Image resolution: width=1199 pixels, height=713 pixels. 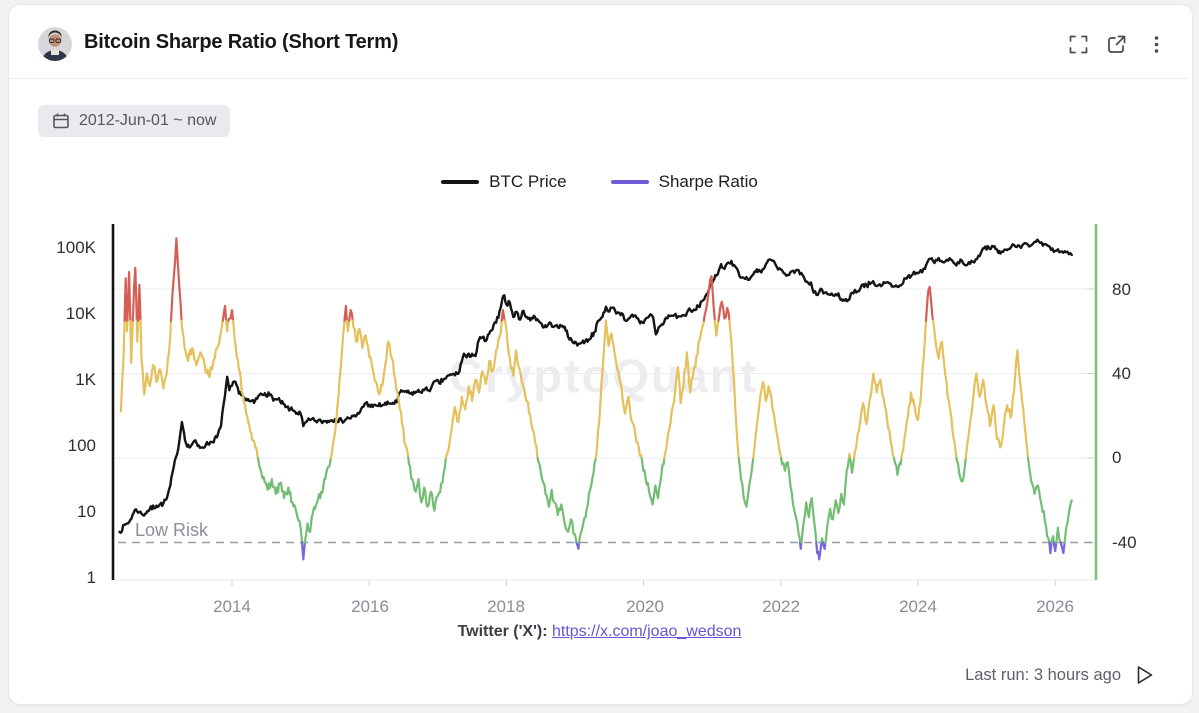 I want to click on date-range-label: 2012-Jun-01 ~ now, so click(x=148, y=120).